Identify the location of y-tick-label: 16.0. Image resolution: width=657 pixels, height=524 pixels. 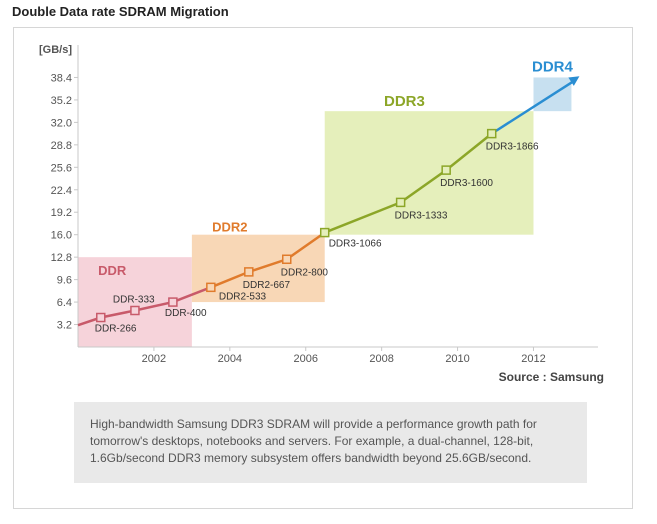
(61, 236).